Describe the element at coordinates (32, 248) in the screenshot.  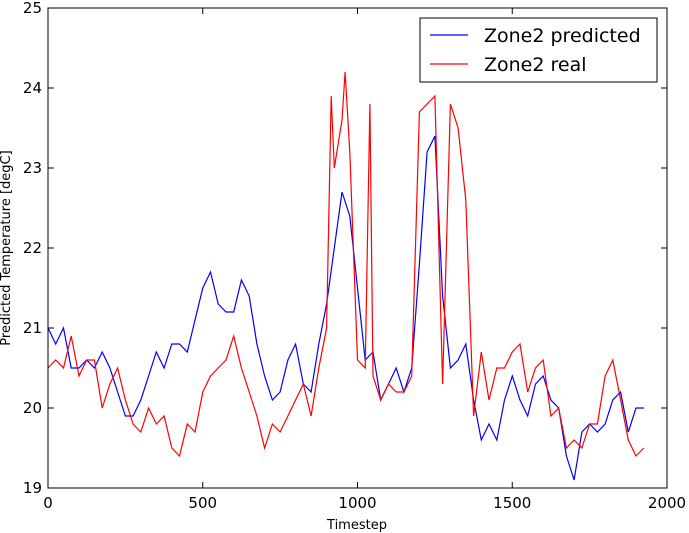
I see `y-tick-label: 22` at that location.